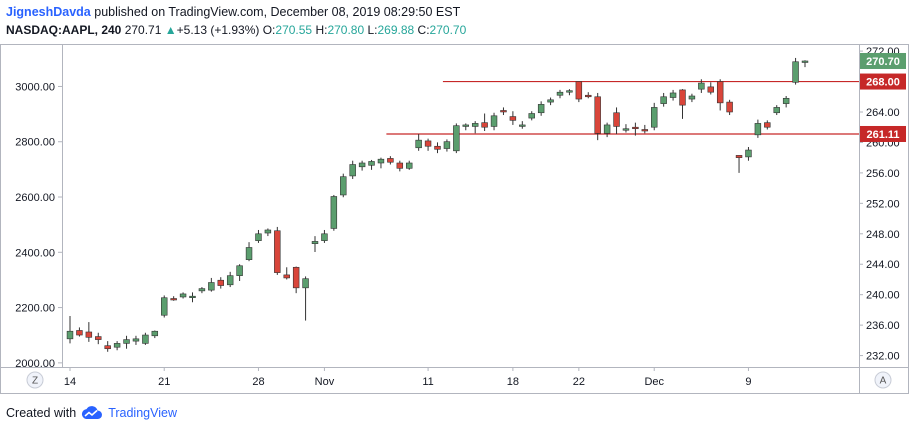 The height and width of the screenshot is (431, 916). Describe the element at coordinates (882, 135) in the screenshot. I see `price-tag-label: 261.11` at that location.